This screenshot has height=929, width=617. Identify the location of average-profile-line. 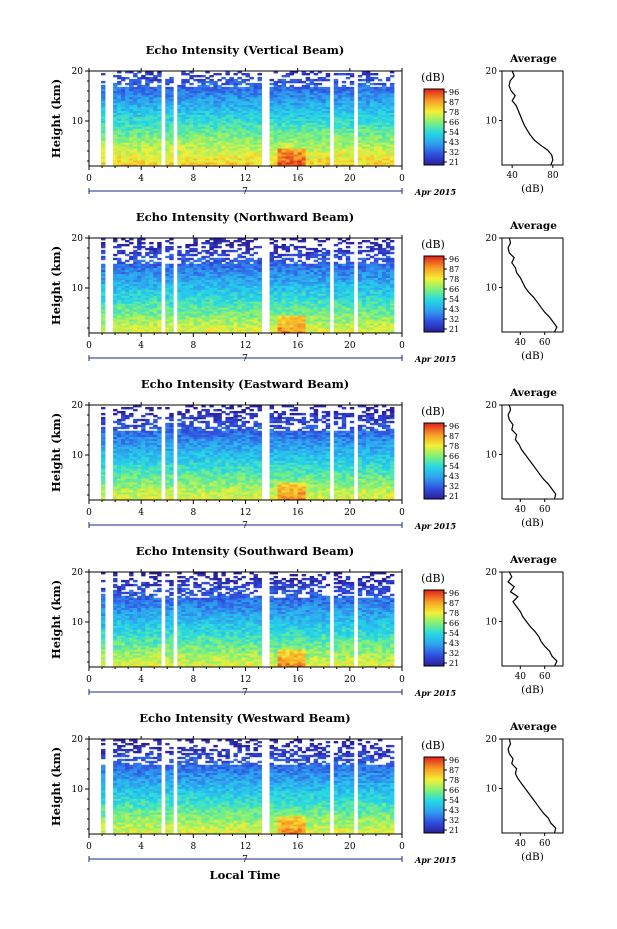
(531, 118).